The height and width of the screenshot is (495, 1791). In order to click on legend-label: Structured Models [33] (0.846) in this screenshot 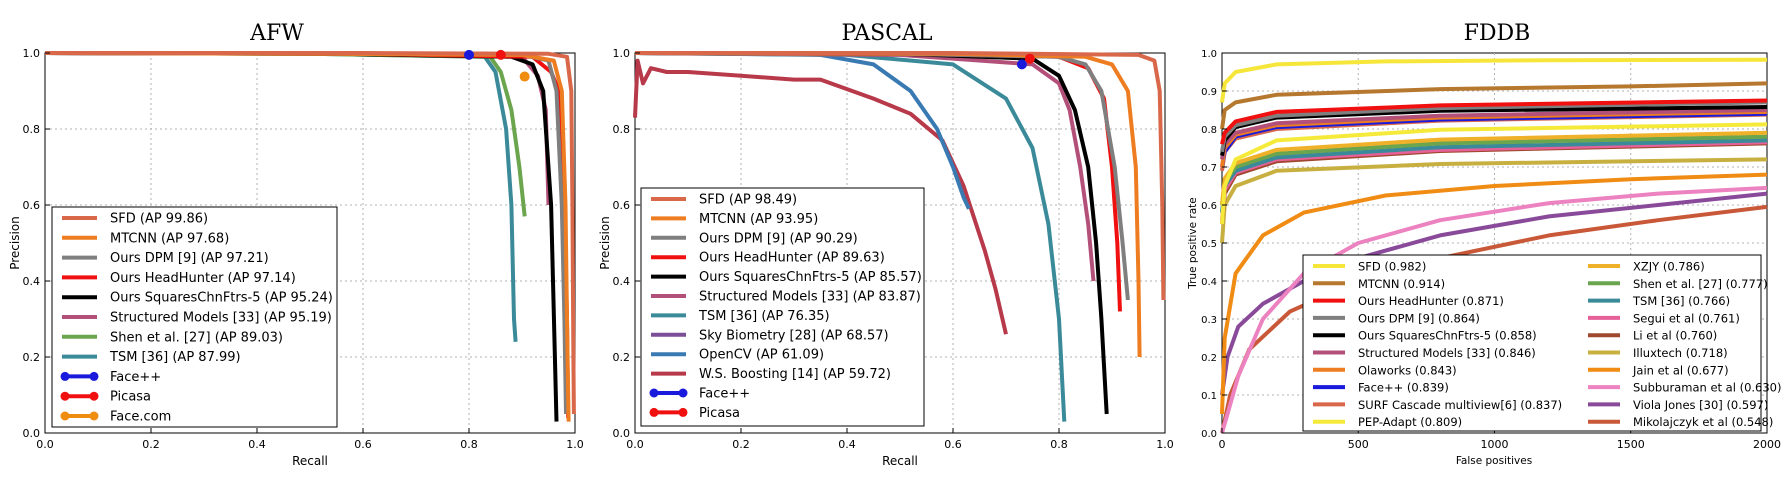, I will do `click(1447, 353)`.